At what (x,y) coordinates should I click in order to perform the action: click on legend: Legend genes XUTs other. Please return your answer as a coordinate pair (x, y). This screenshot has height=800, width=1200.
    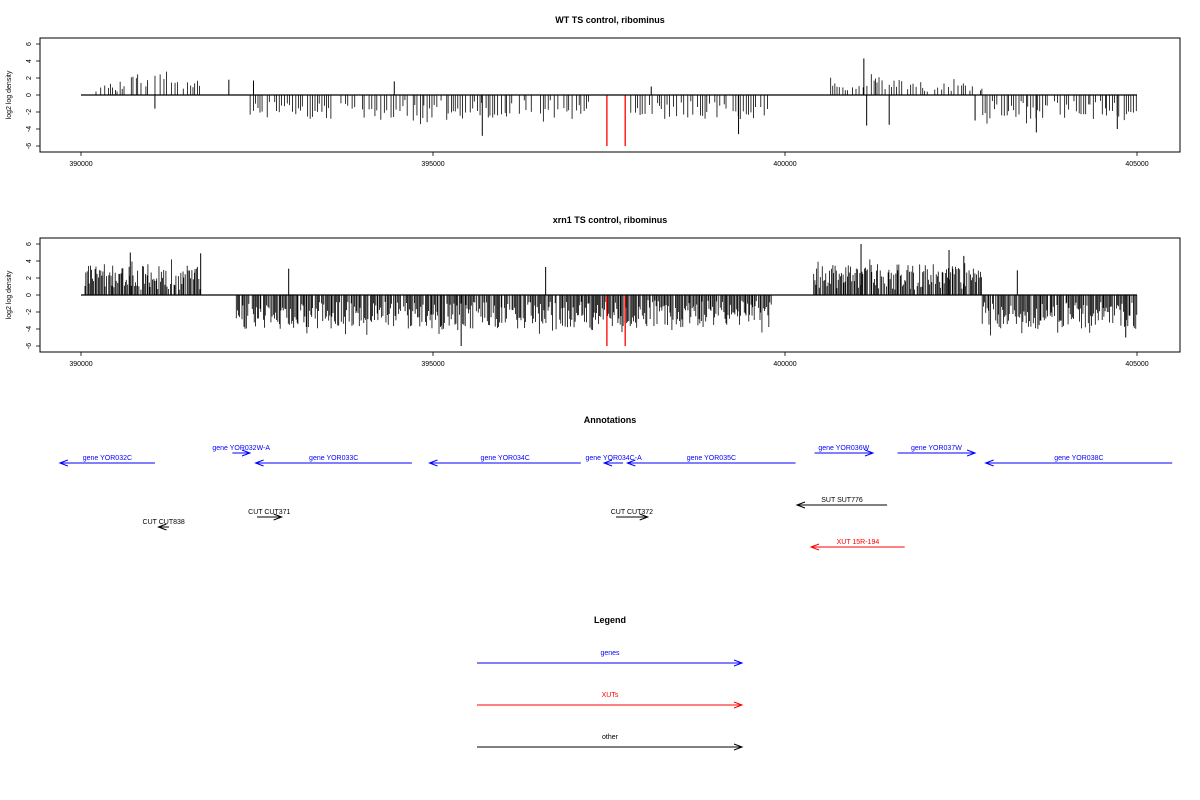
    Looking at the image, I should click on (610, 683).